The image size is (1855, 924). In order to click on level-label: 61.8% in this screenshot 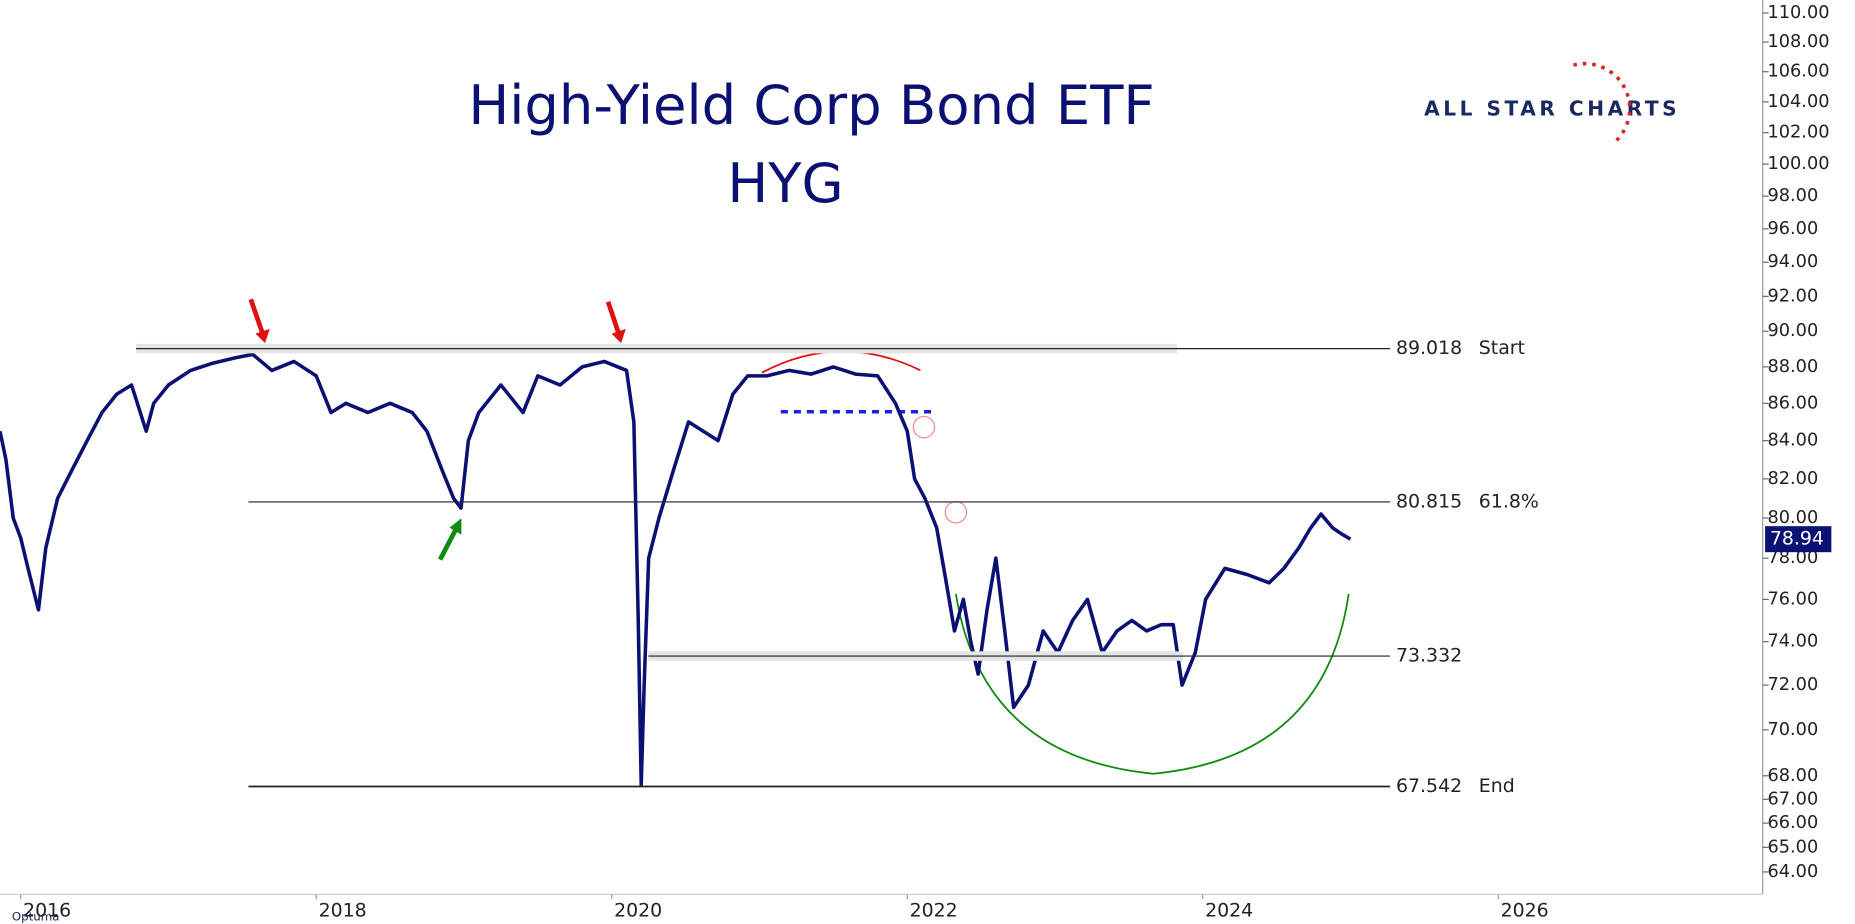, I will do `click(1509, 501)`.